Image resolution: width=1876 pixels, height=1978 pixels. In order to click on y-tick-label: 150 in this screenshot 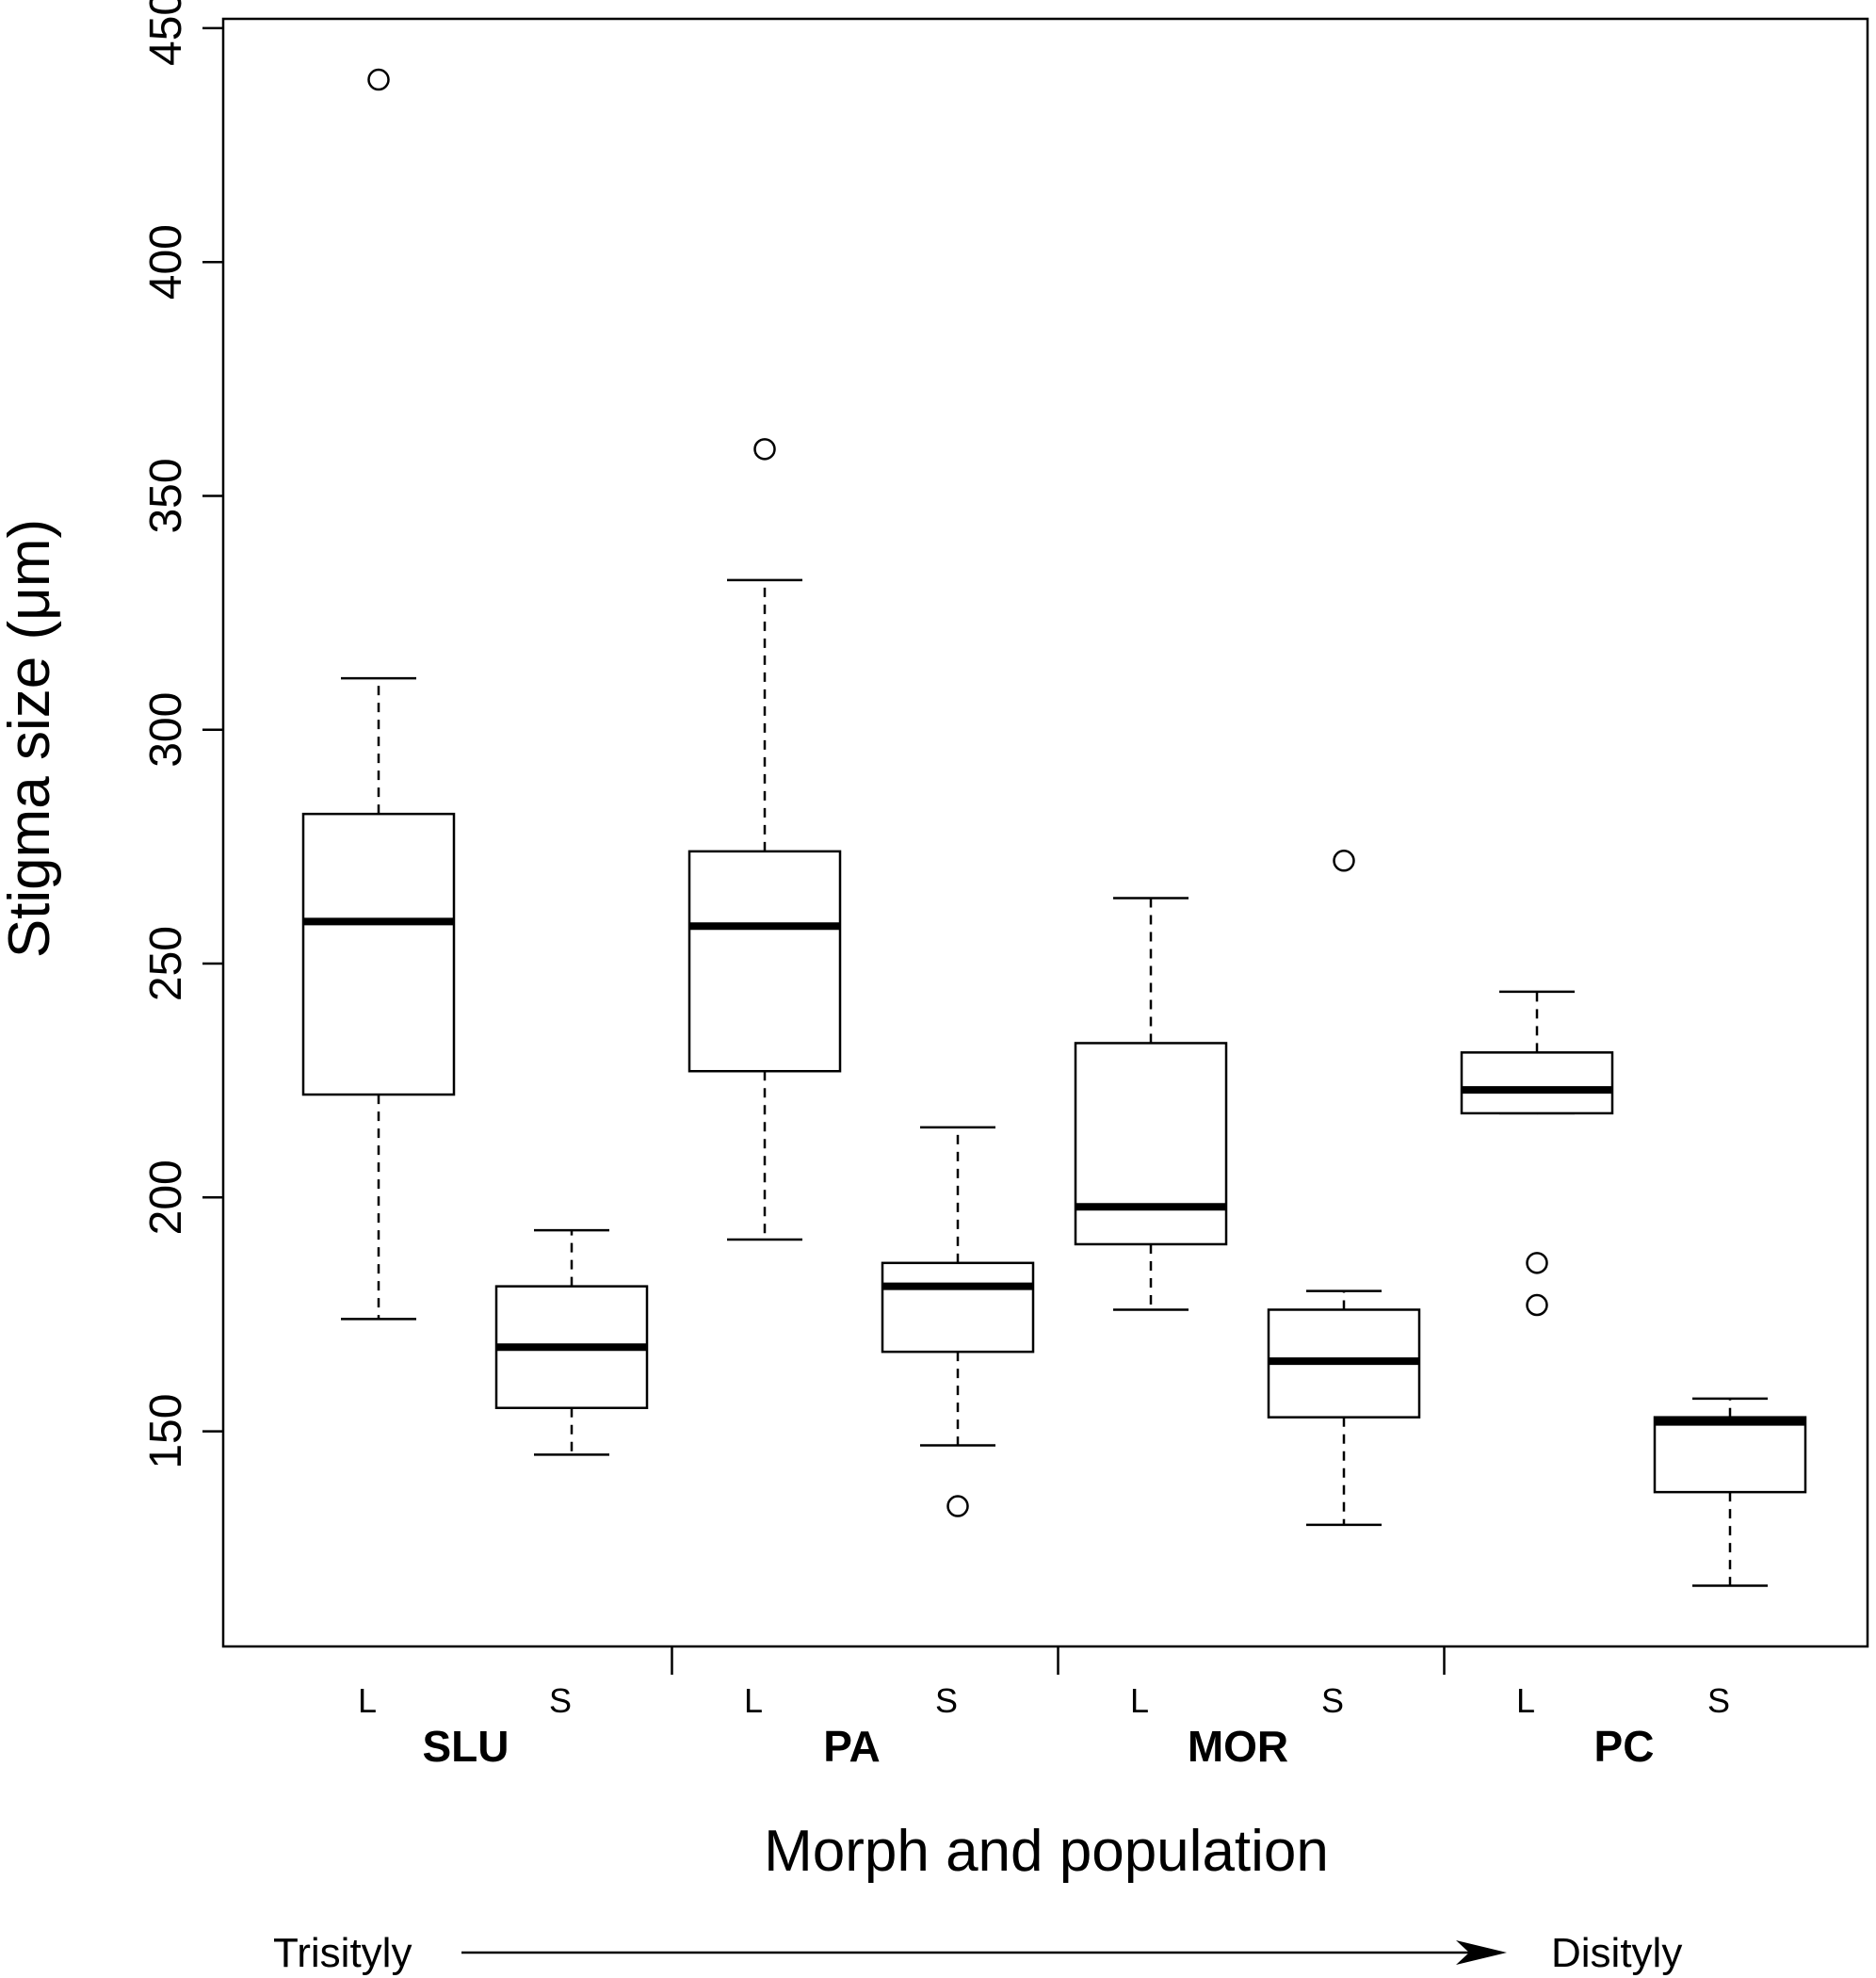, I will do `click(166, 1431)`.